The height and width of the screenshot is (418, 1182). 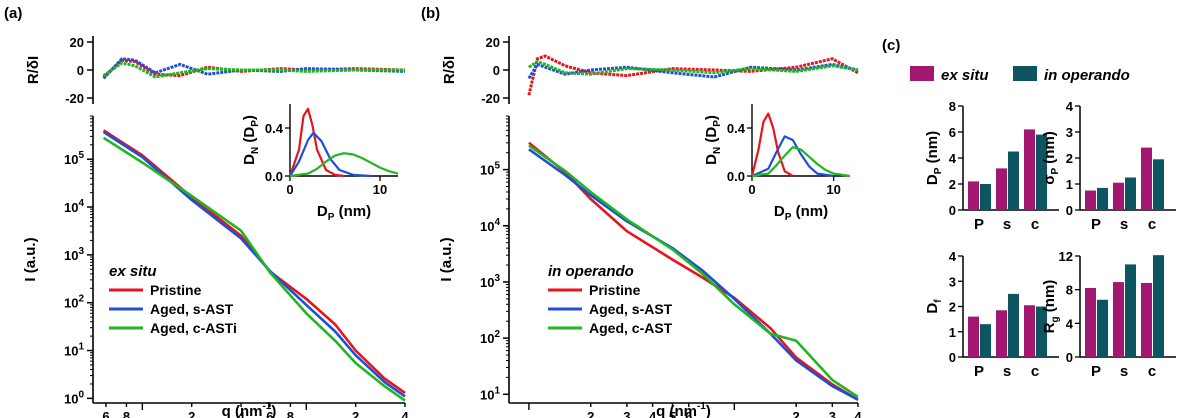 I want to click on bar-in-operando-s, so click(x=1130, y=310).